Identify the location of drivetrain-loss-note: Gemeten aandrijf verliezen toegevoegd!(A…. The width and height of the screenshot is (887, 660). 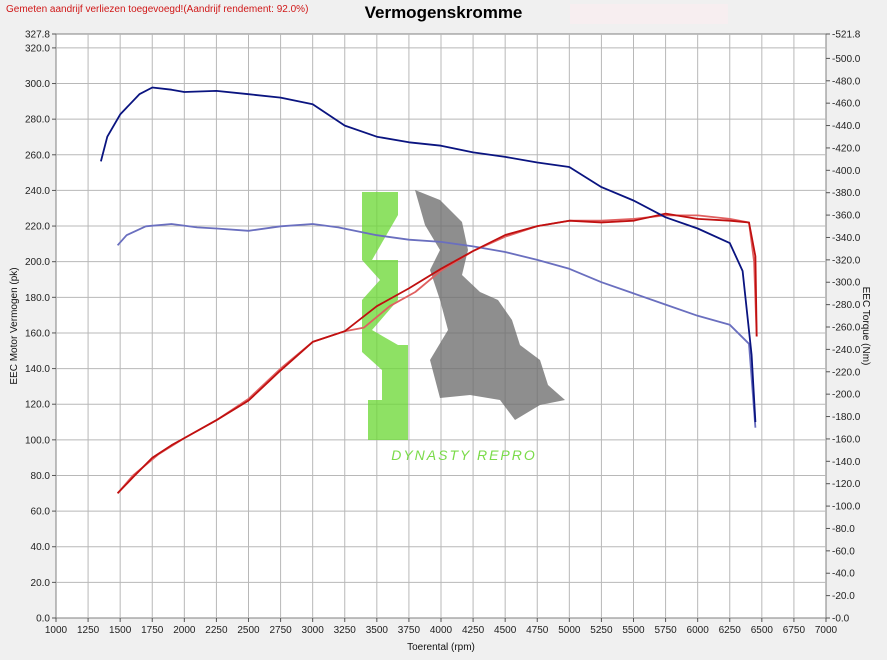
(157, 9).